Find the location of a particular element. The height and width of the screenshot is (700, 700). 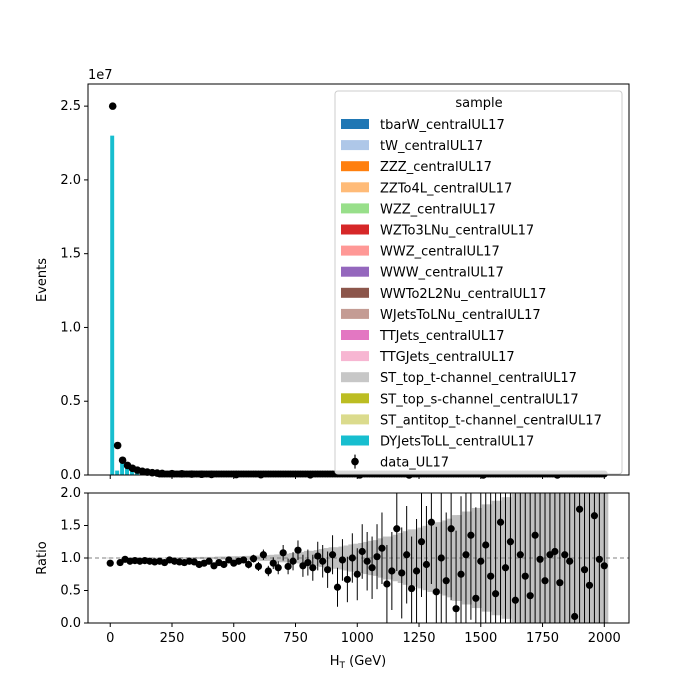

x-axis-label-unit: (GeV) is located at coordinates (365, 661).